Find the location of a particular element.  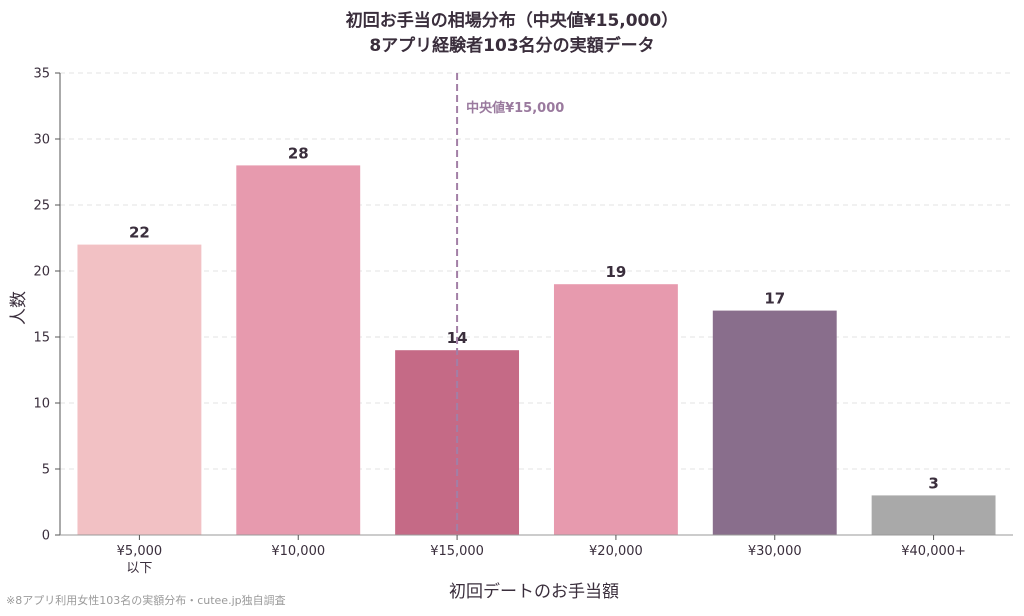

bar-value-label: 17 is located at coordinates (774, 299).